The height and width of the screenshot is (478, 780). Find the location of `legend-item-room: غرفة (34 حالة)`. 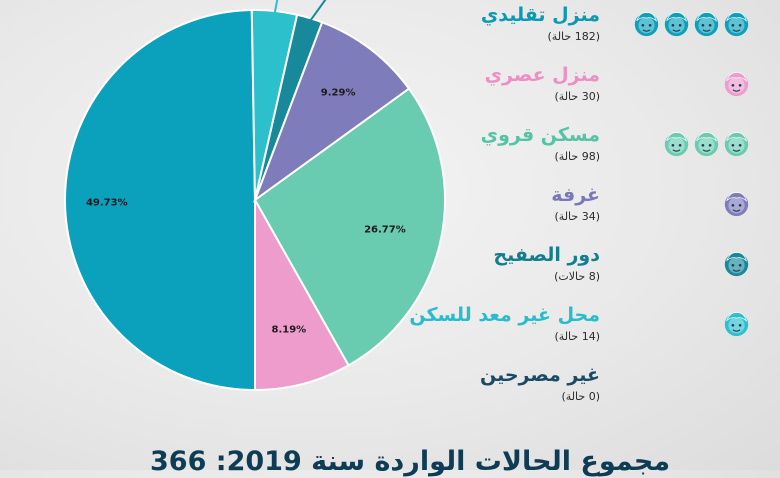

legend-item-room: غرفة (34 حالة) is located at coordinates (585, 214).